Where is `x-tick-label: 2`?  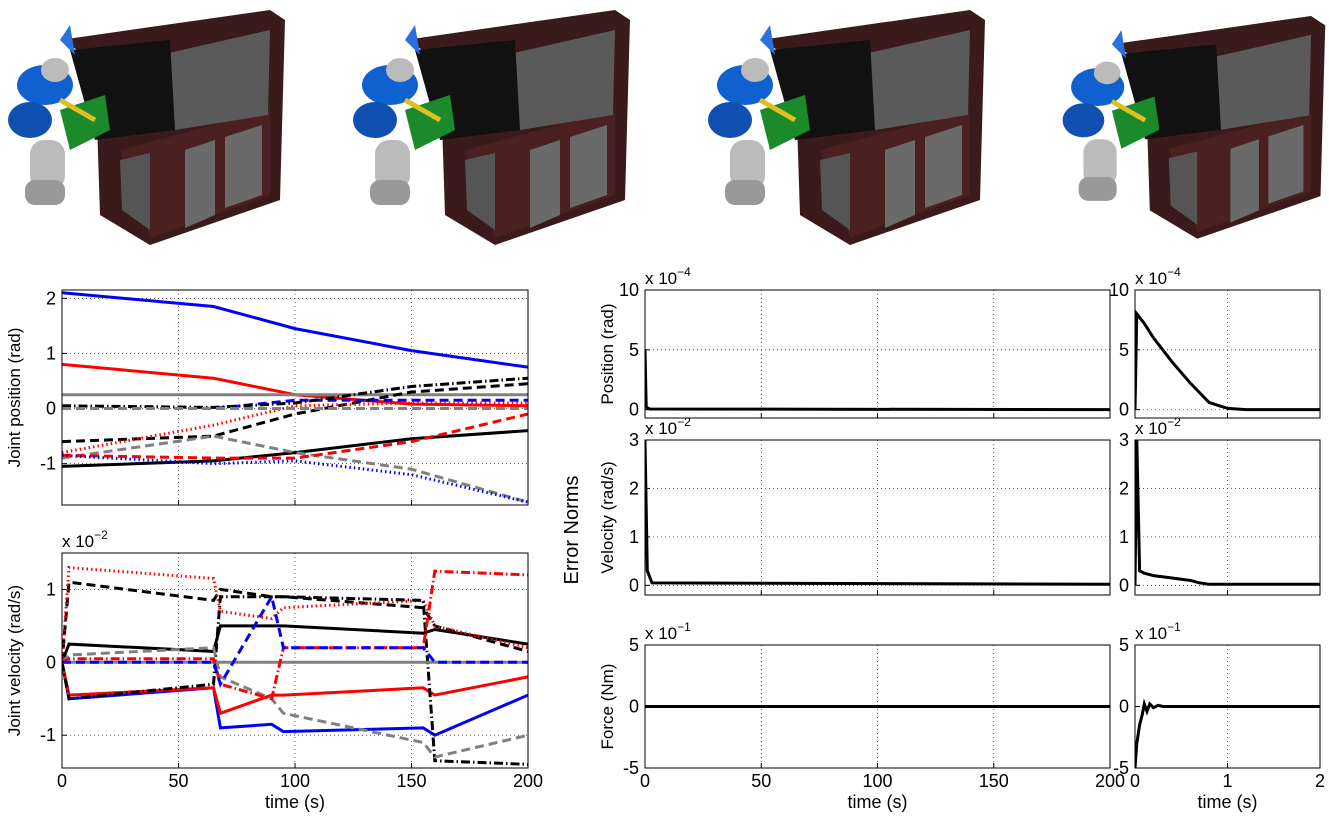 x-tick-label: 2 is located at coordinates (1320, 781).